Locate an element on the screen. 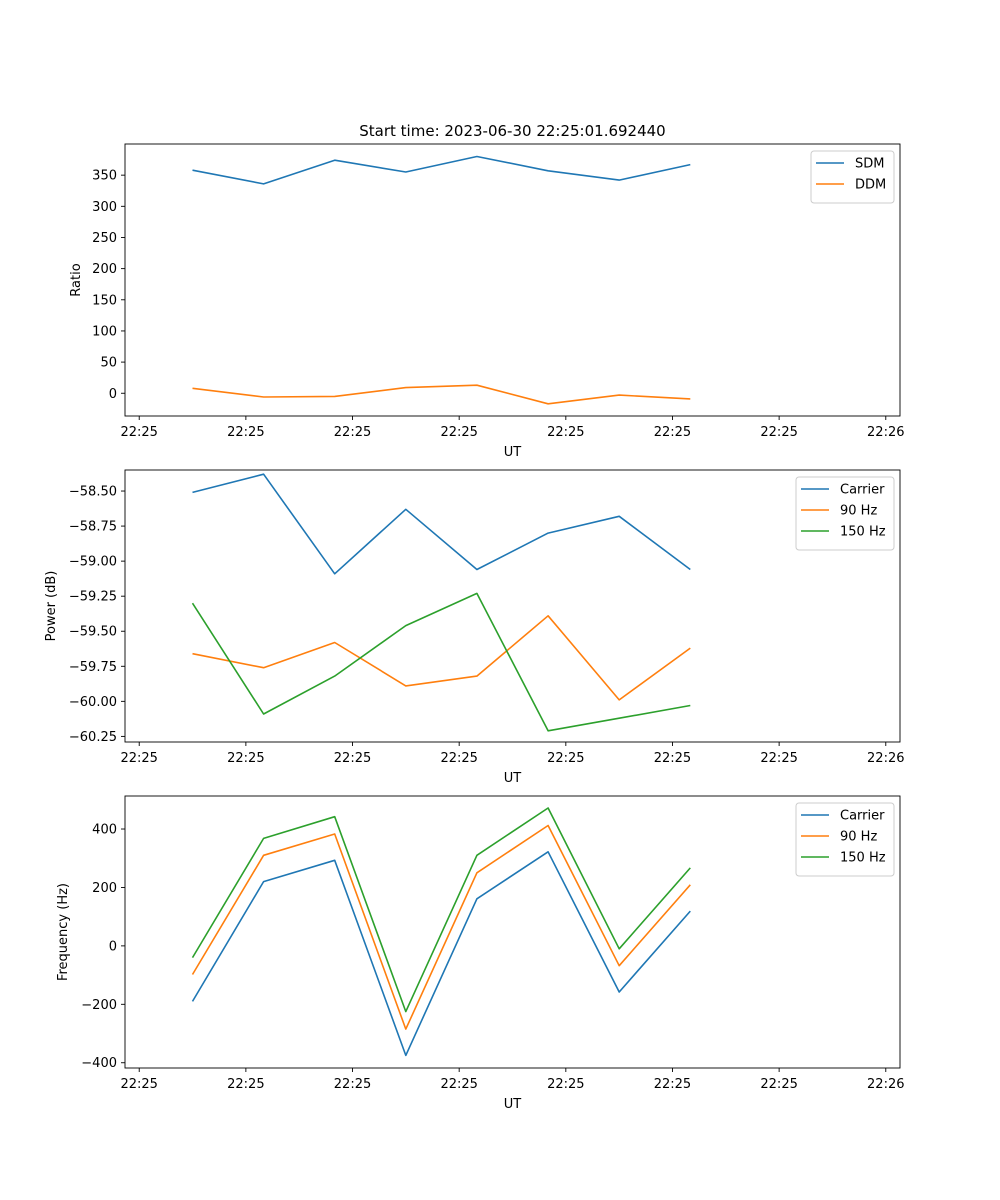  y-tick-label-3-1: 400 is located at coordinates (104, 830).